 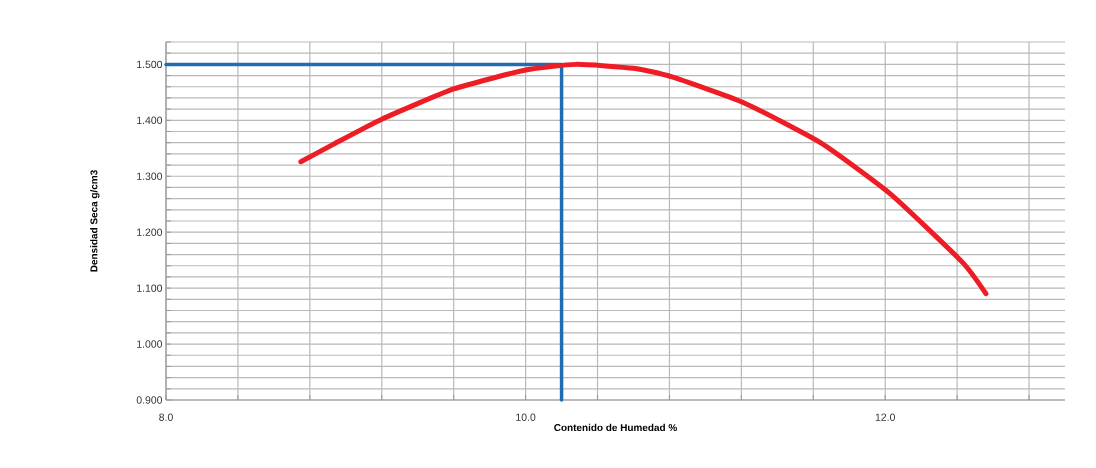 I want to click on x-axis-title: Contenido de Humedad %, so click(x=615, y=427).